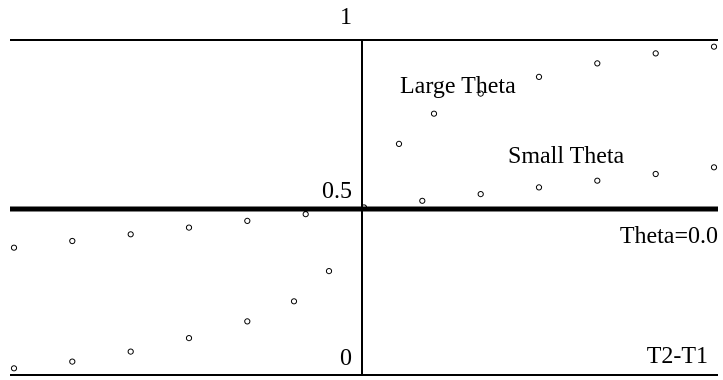 The height and width of the screenshot is (380, 723). What do you see at coordinates (337, 191) in the screenshot?
I see `y-tick-label-mid: 0.5` at bounding box center [337, 191].